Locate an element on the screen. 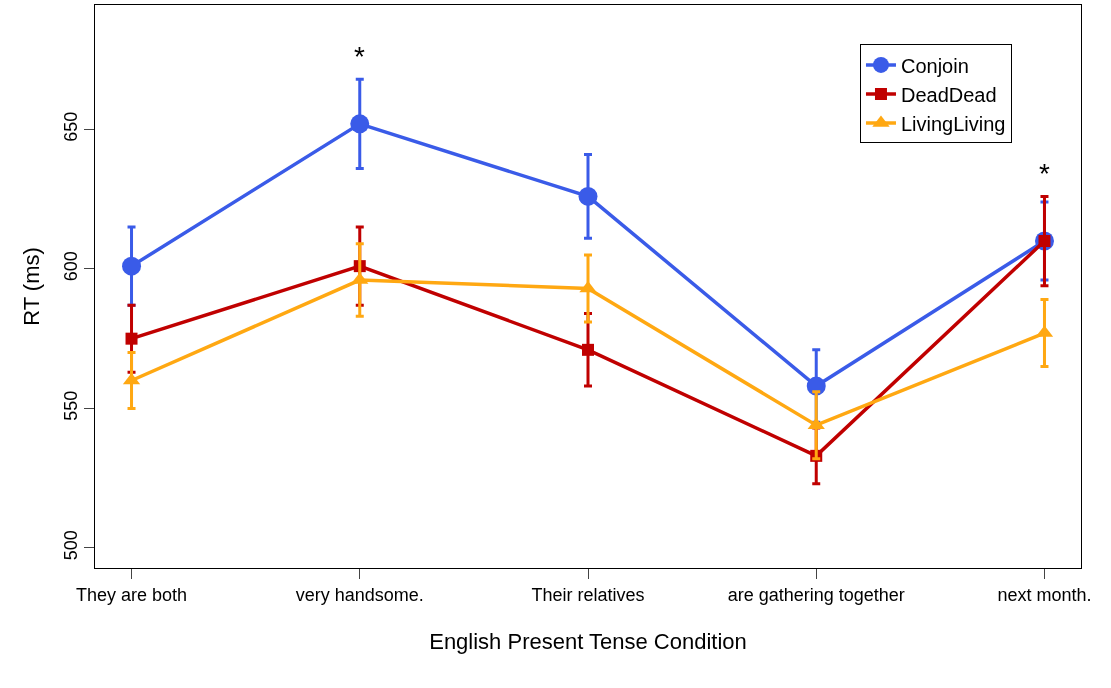 The width and height of the screenshot is (1111, 688). y-tick-label: 500 is located at coordinates (70, 545).